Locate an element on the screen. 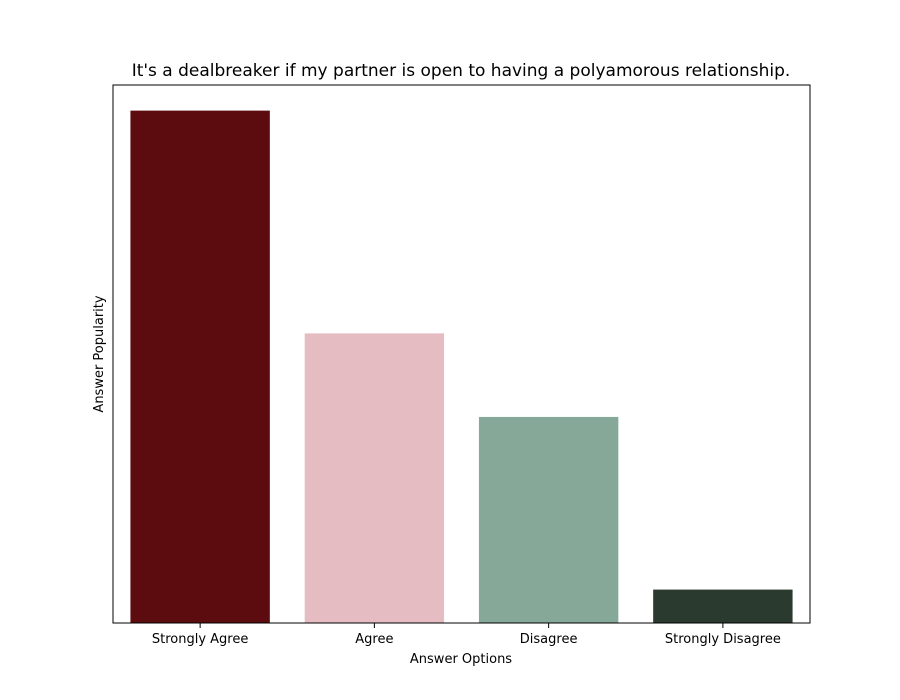 Image resolution: width=900 pixels, height=700 pixels. x-tick-label-strongly-agree: Strongly Agree is located at coordinates (200, 639).